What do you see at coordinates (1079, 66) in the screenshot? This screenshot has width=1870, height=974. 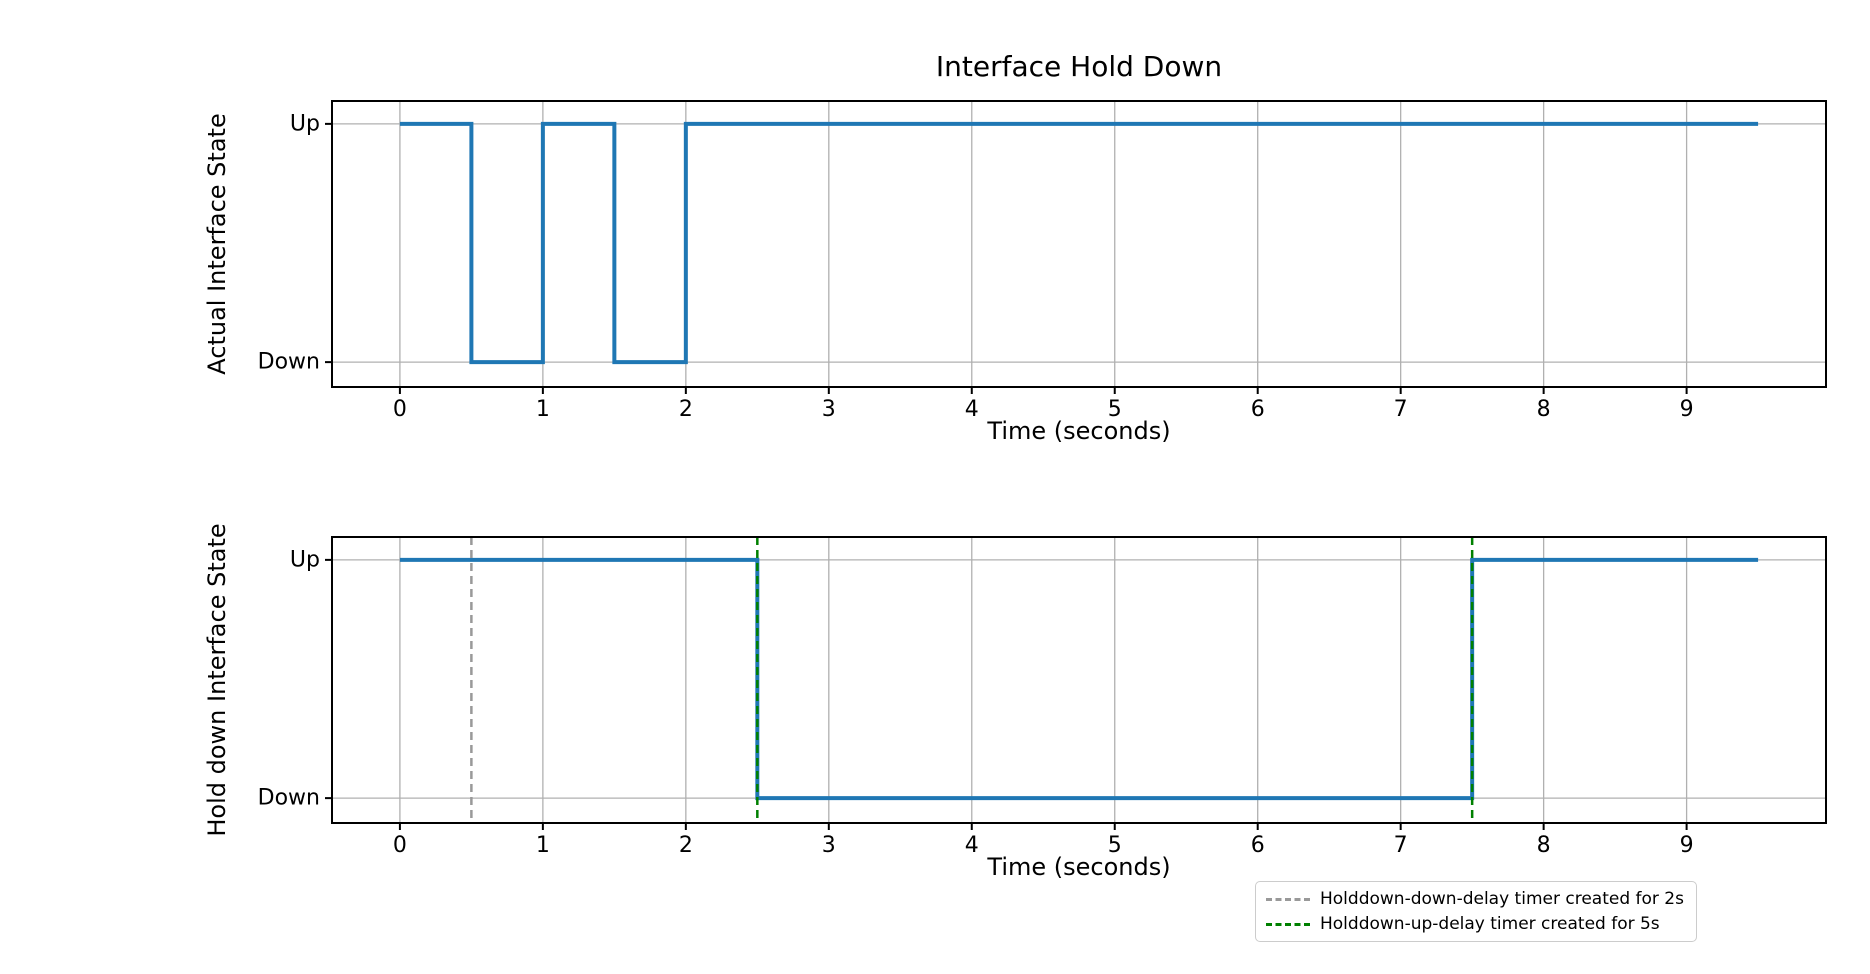 I see `chart-title: Interface Hold Down` at bounding box center [1079, 66].